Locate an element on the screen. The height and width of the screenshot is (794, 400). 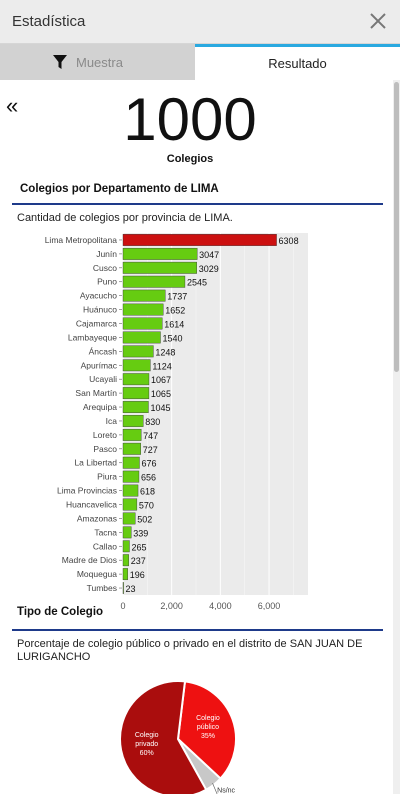
data-label: 1124 is located at coordinates (161, 366).